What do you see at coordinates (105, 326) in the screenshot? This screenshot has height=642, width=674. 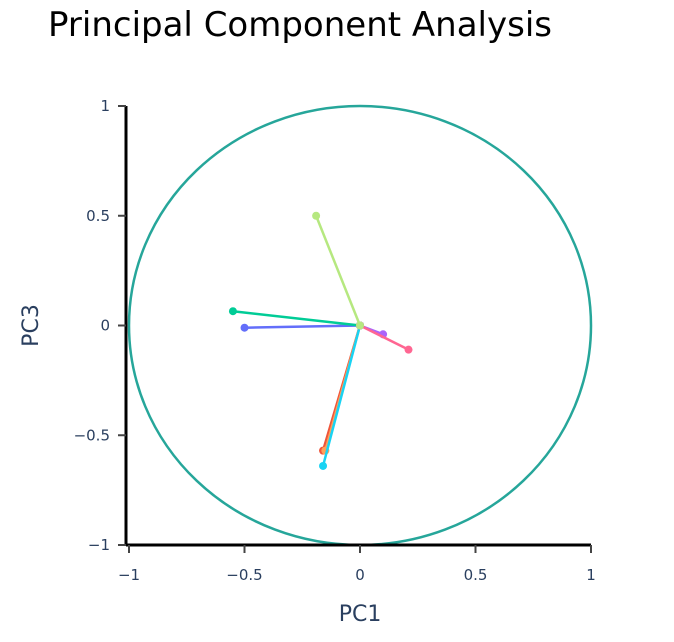 I see `y-tick-label: 0` at bounding box center [105, 326].